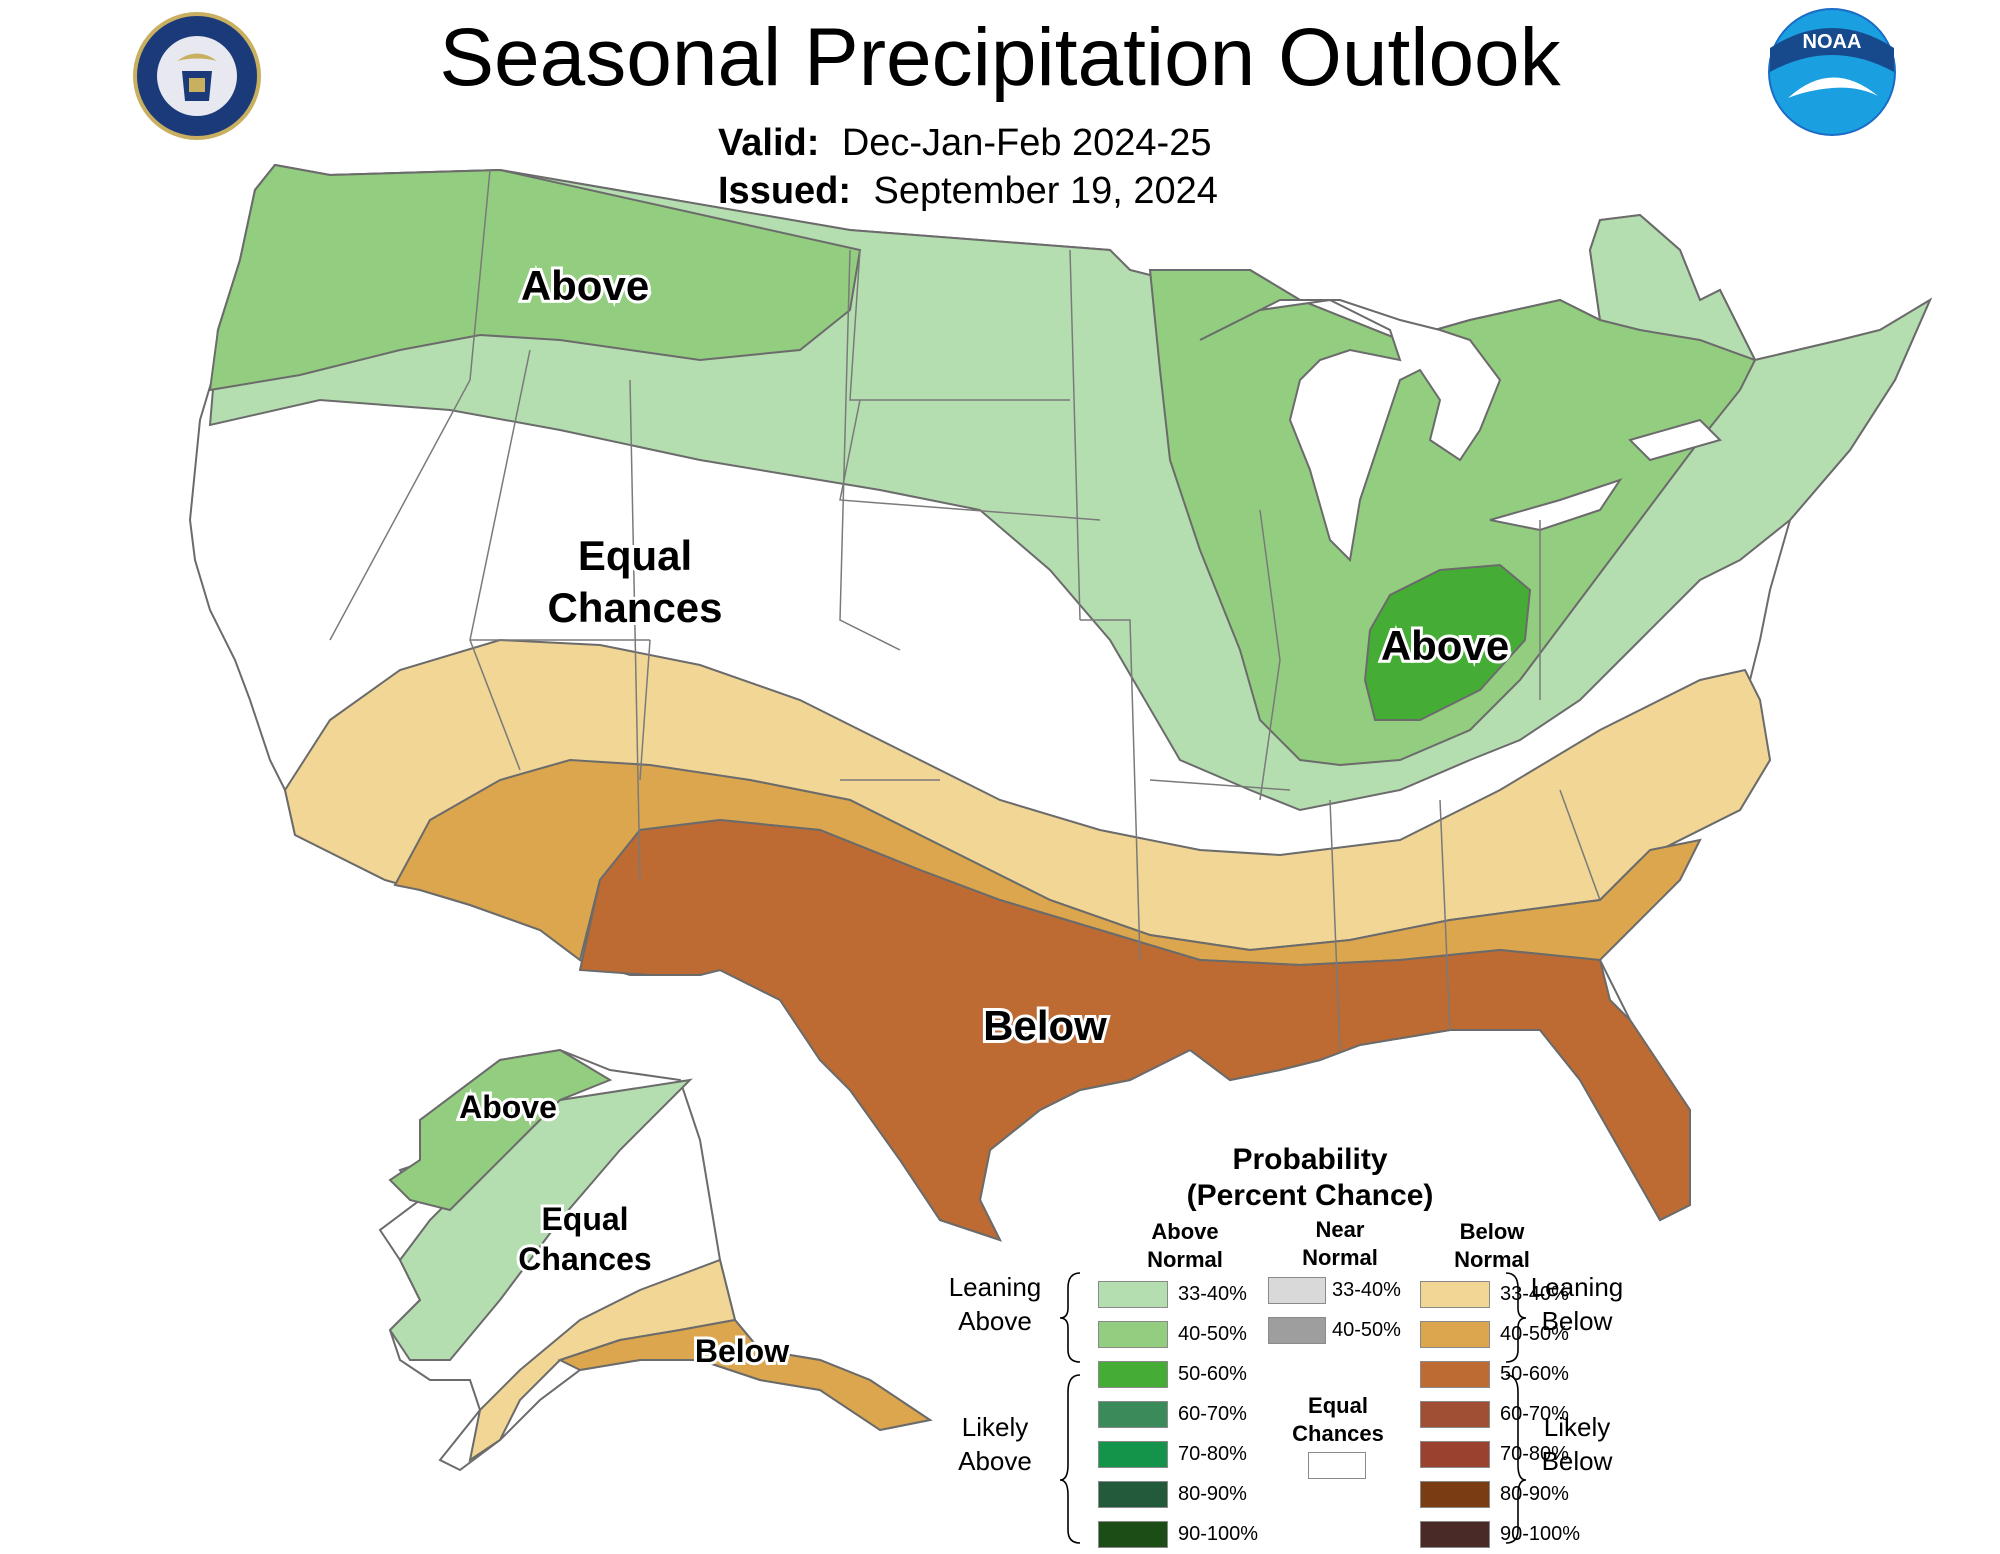 The width and height of the screenshot is (2000, 1554). I want to click on issued-line: Issued: September 19, 2024, so click(968, 191).